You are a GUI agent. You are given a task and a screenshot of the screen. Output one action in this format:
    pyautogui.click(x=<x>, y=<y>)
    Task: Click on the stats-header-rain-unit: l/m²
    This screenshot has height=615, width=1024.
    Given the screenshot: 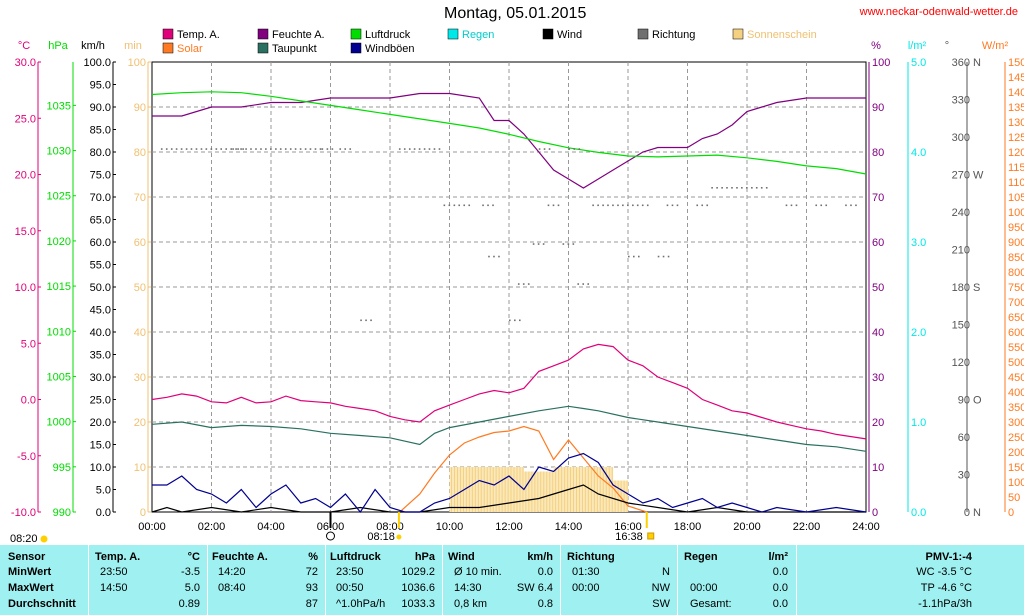 What is the action you would take?
    pyautogui.click(x=778, y=557)
    